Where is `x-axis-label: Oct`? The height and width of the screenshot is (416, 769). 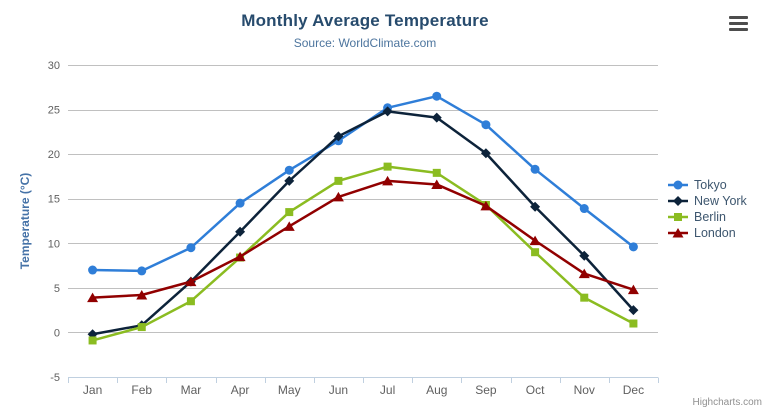
x-axis-label: Oct is located at coordinates (535, 390).